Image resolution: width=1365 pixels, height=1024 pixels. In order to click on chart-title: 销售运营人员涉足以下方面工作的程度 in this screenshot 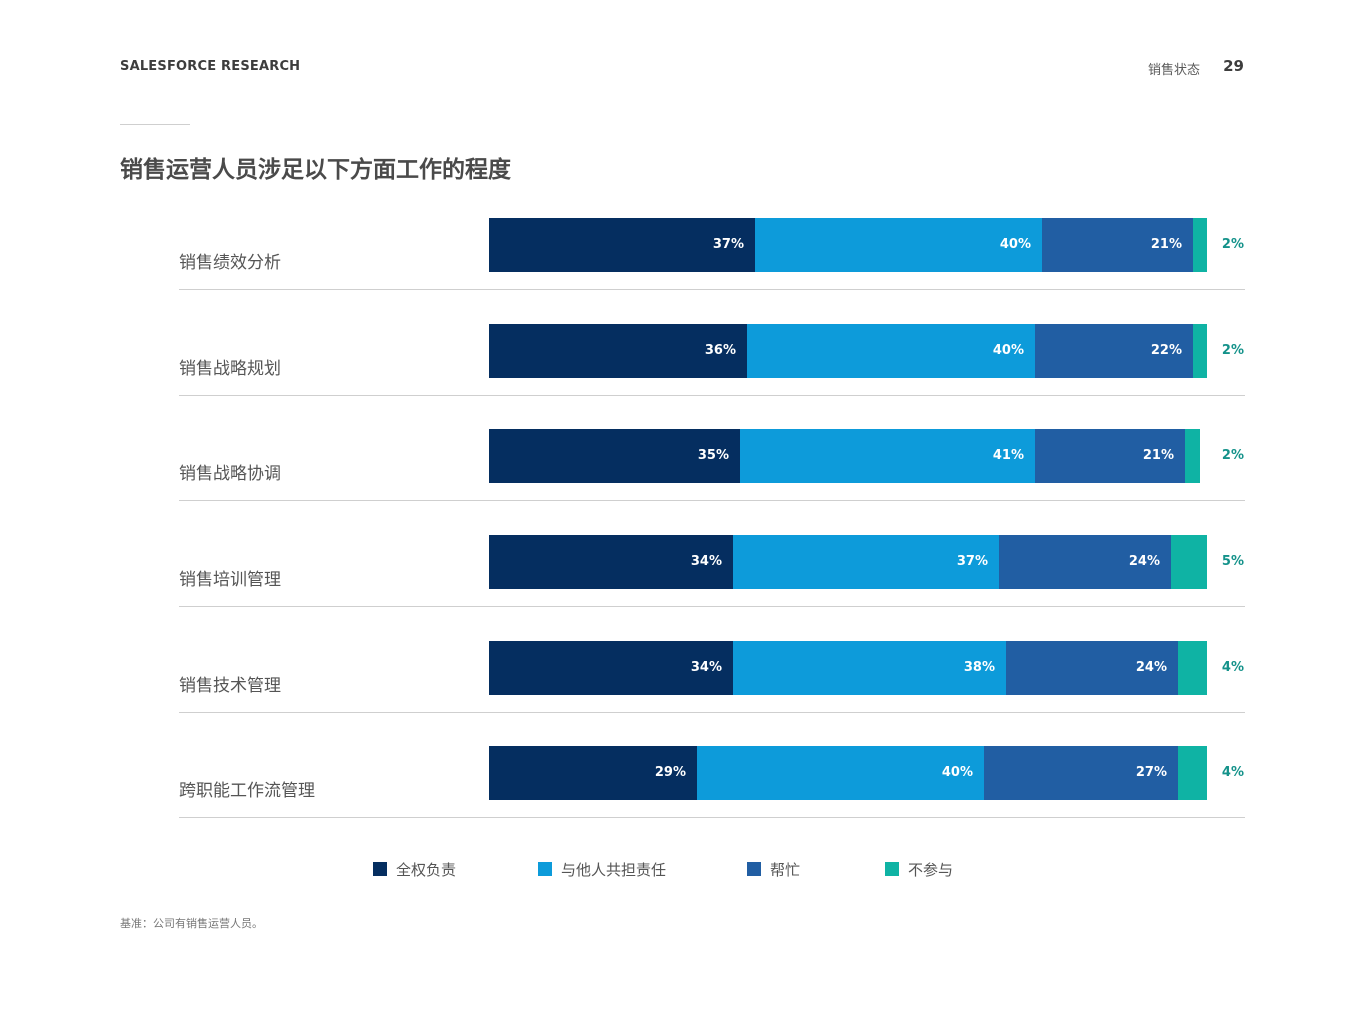, I will do `click(315, 170)`.